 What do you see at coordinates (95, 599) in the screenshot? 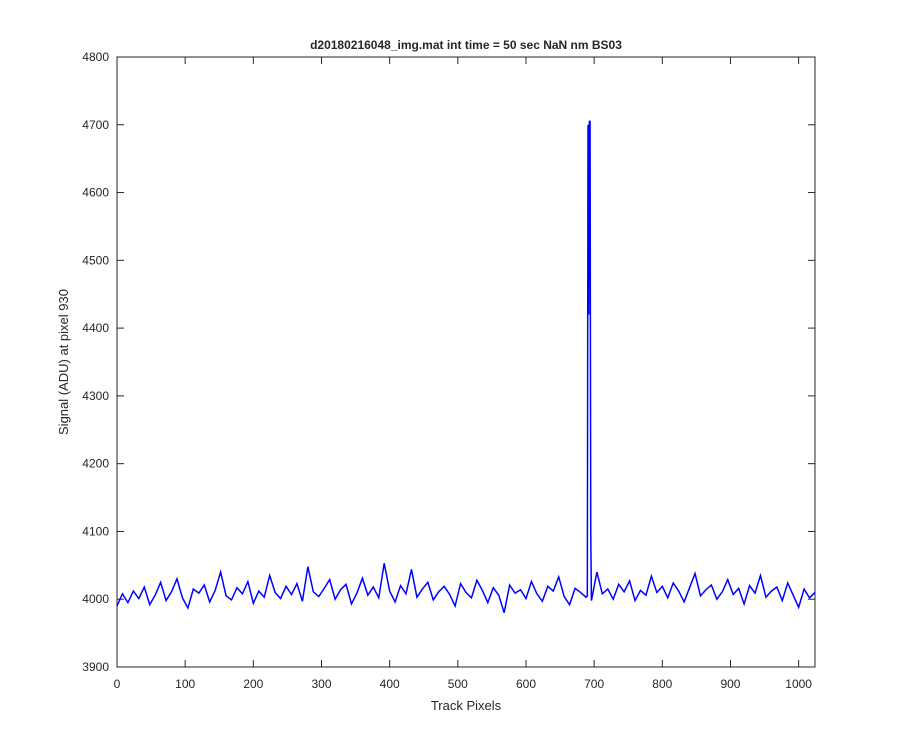
I see `y-tick-label: 4000` at bounding box center [95, 599].